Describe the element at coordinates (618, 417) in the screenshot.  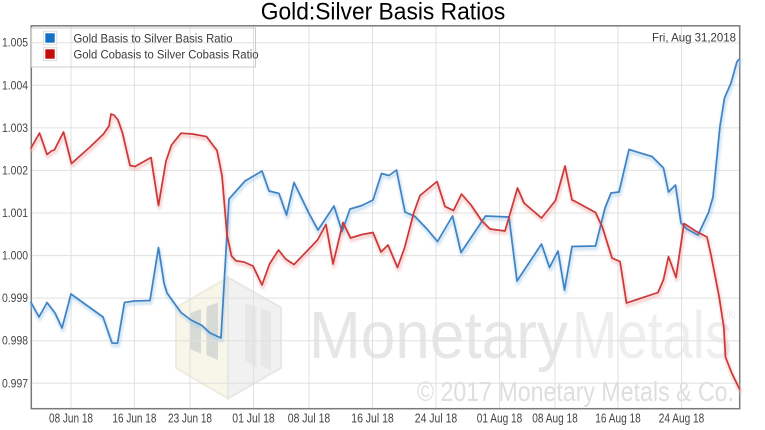
I see `svg-text: 16 Aug 18` at that location.